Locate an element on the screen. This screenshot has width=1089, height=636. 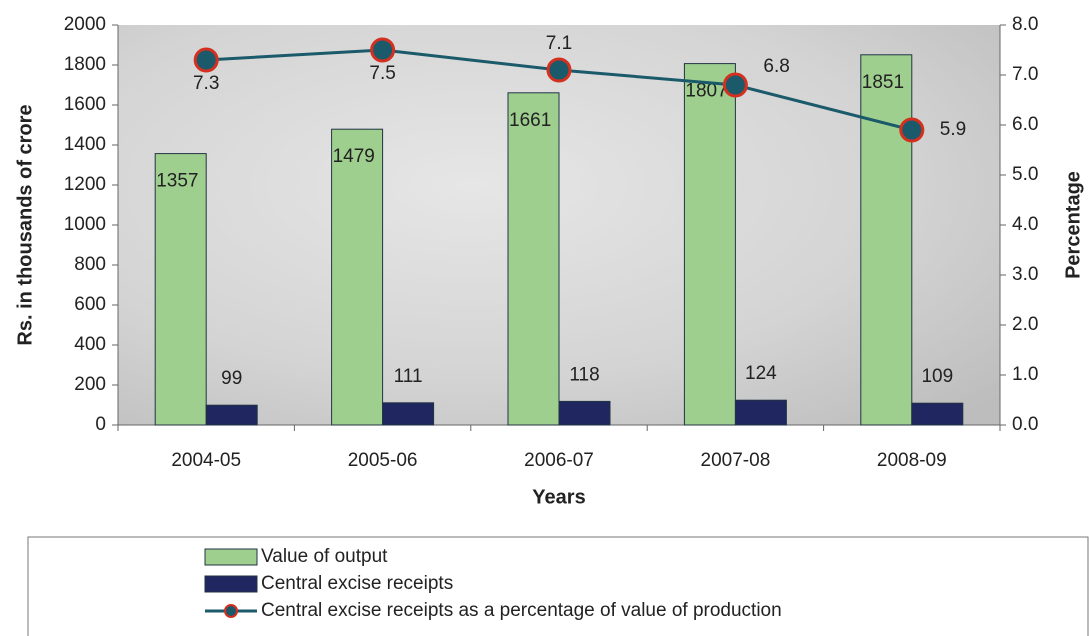
data-label: 7.3 is located at coordinates (206, 83).